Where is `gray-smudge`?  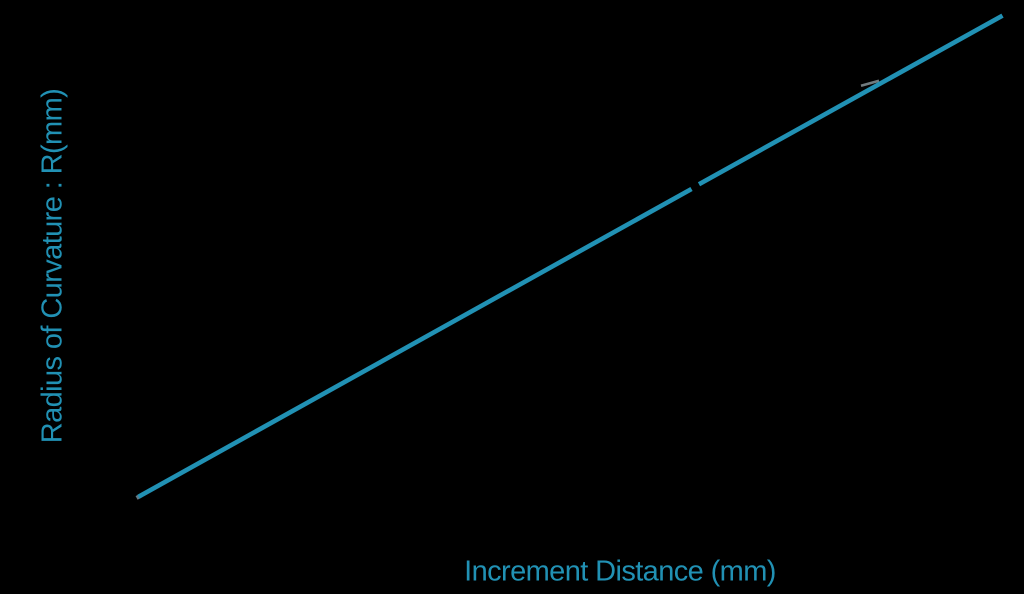 gray-smudge is located at coordinates (870, 83).